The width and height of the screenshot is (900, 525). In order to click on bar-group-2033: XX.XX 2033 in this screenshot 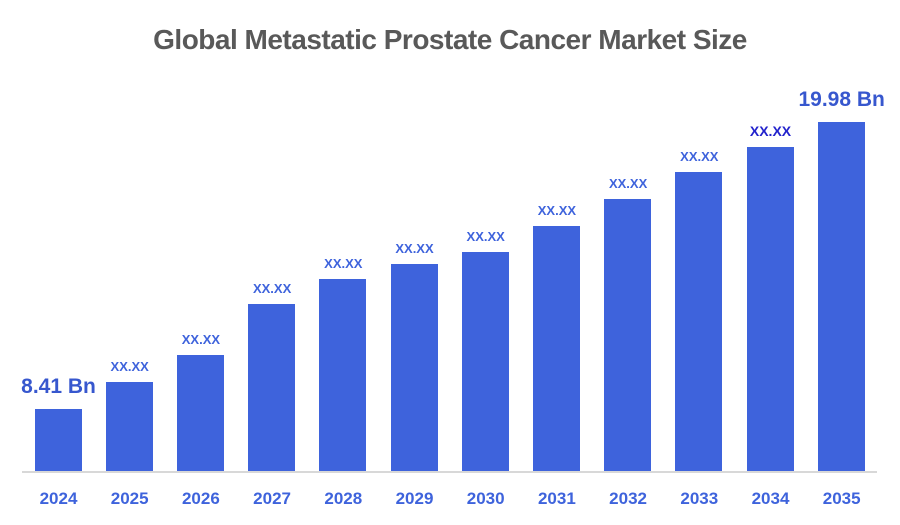, I will do `click(699, 262)`.